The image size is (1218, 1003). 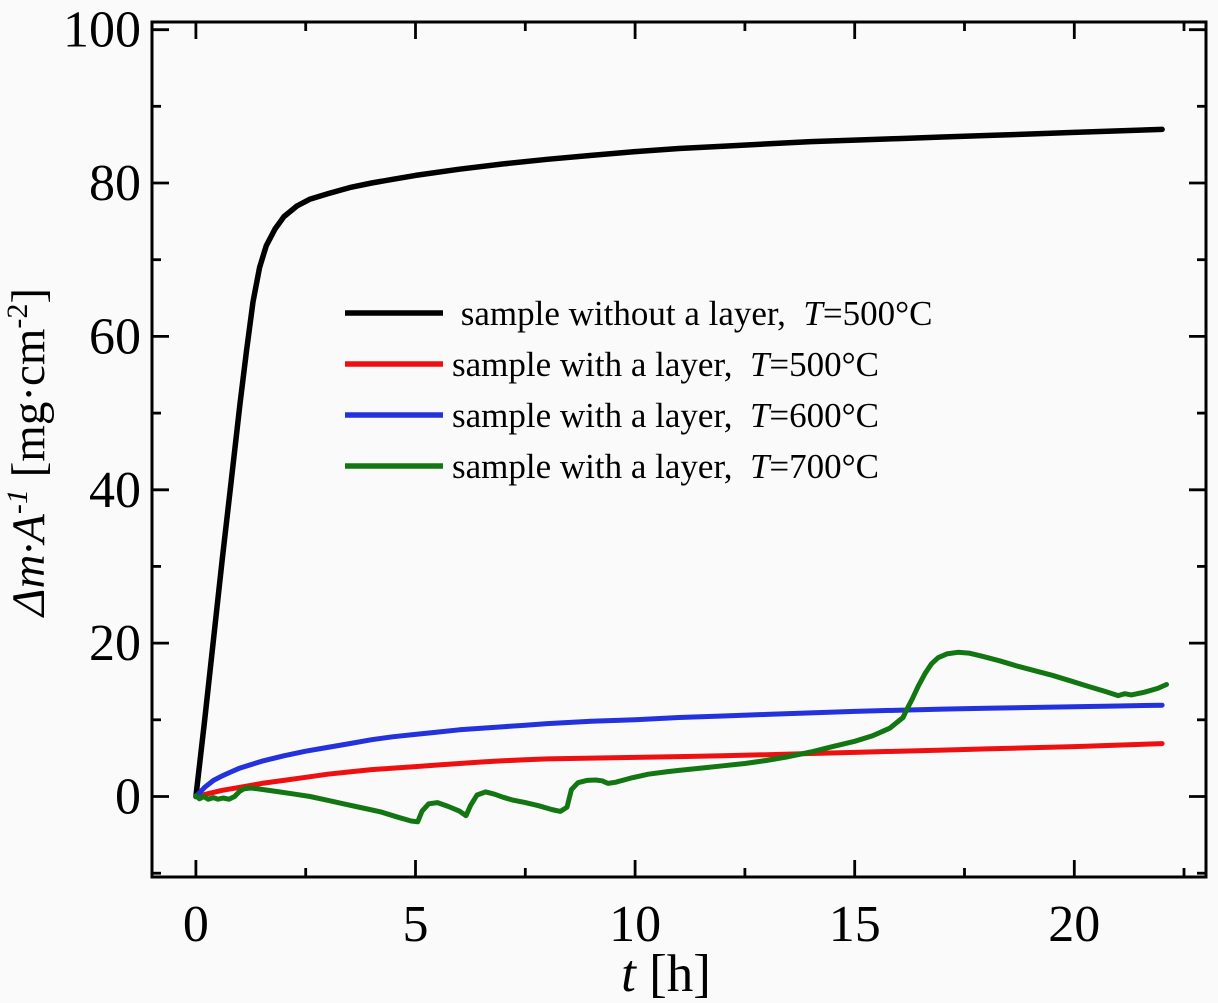 What do you see at coordinates (627, 313) in the screenshot?
I see `legend-label-text: sample without a layer,` at bounding box center [627, 313].